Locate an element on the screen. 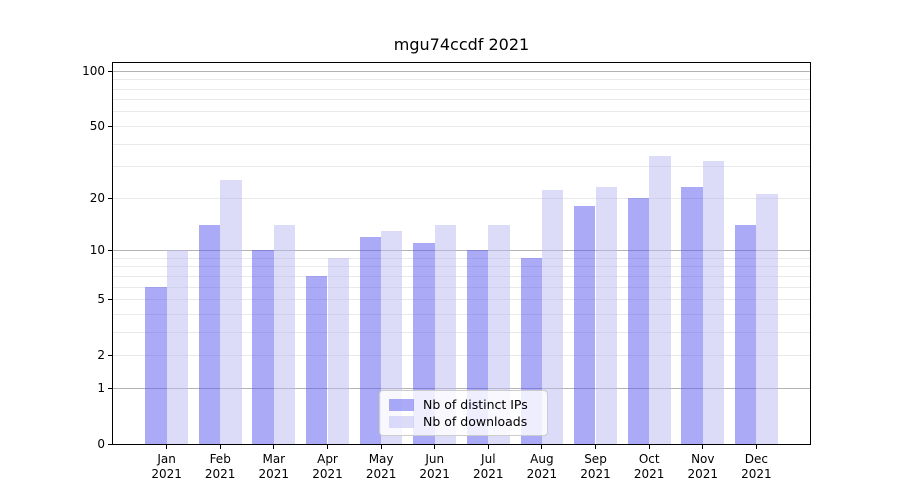  x-tick-label: Apr 2021 is located at coordinates (327, 466).